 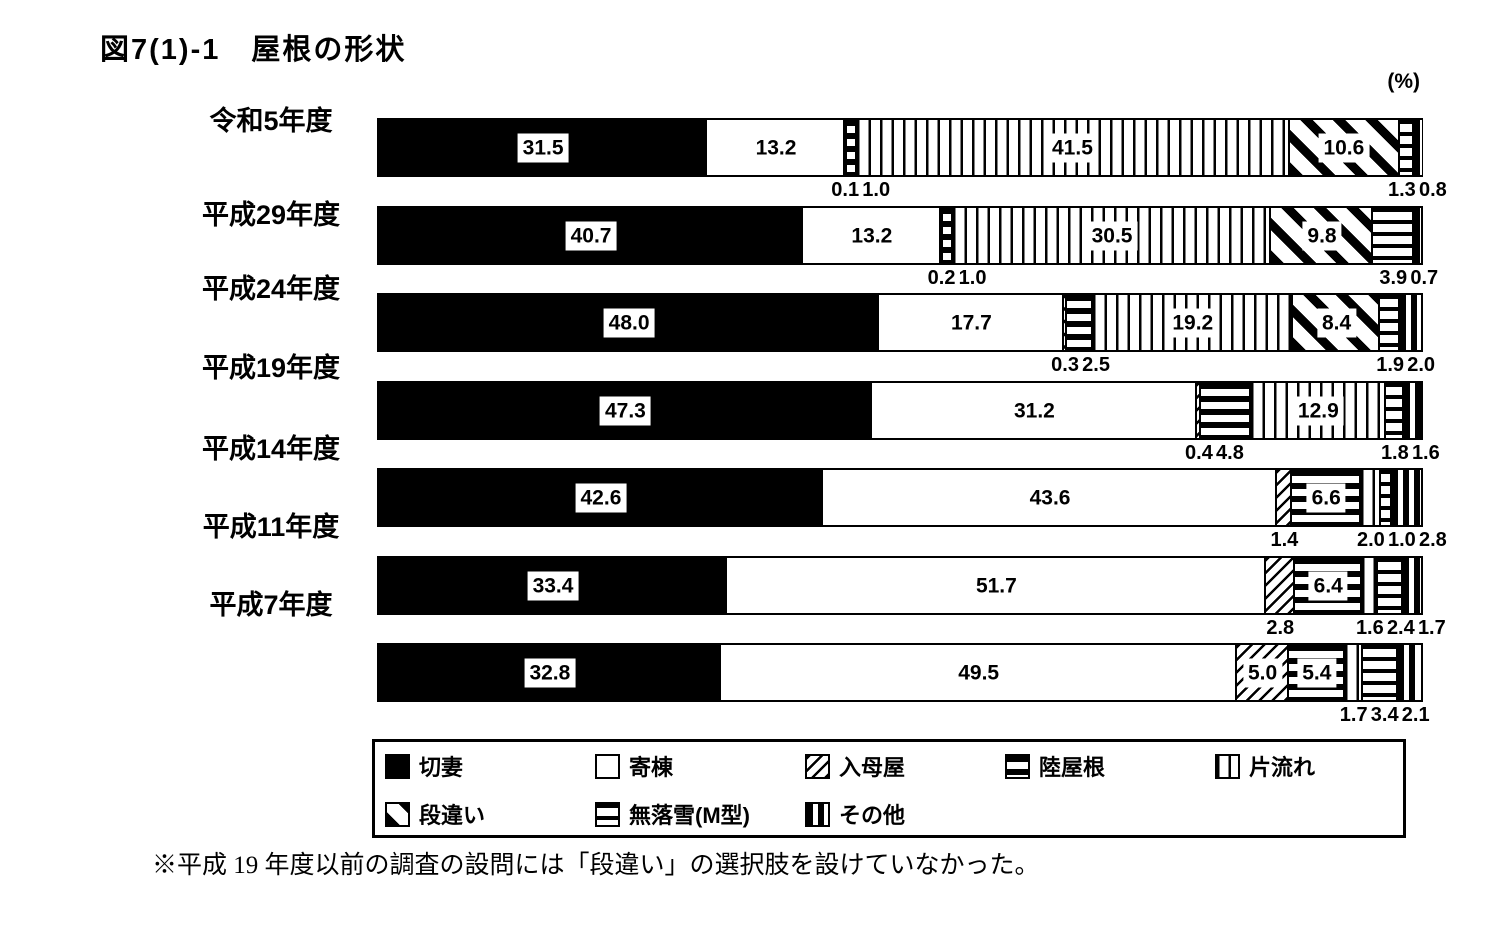 What do you see at coordinates (889, 788) in the screenshot?
I see `legend: 切妻 寄棟 入母屋 陸屋根 片流れ段違い 無落雪(M型) その他` at bounding box center [889, 788].